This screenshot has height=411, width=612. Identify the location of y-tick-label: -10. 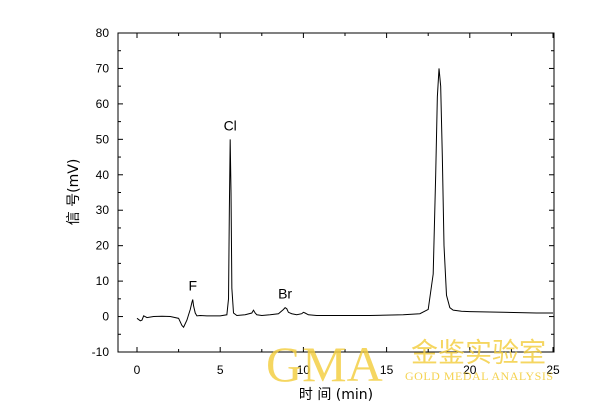
(101, 352).